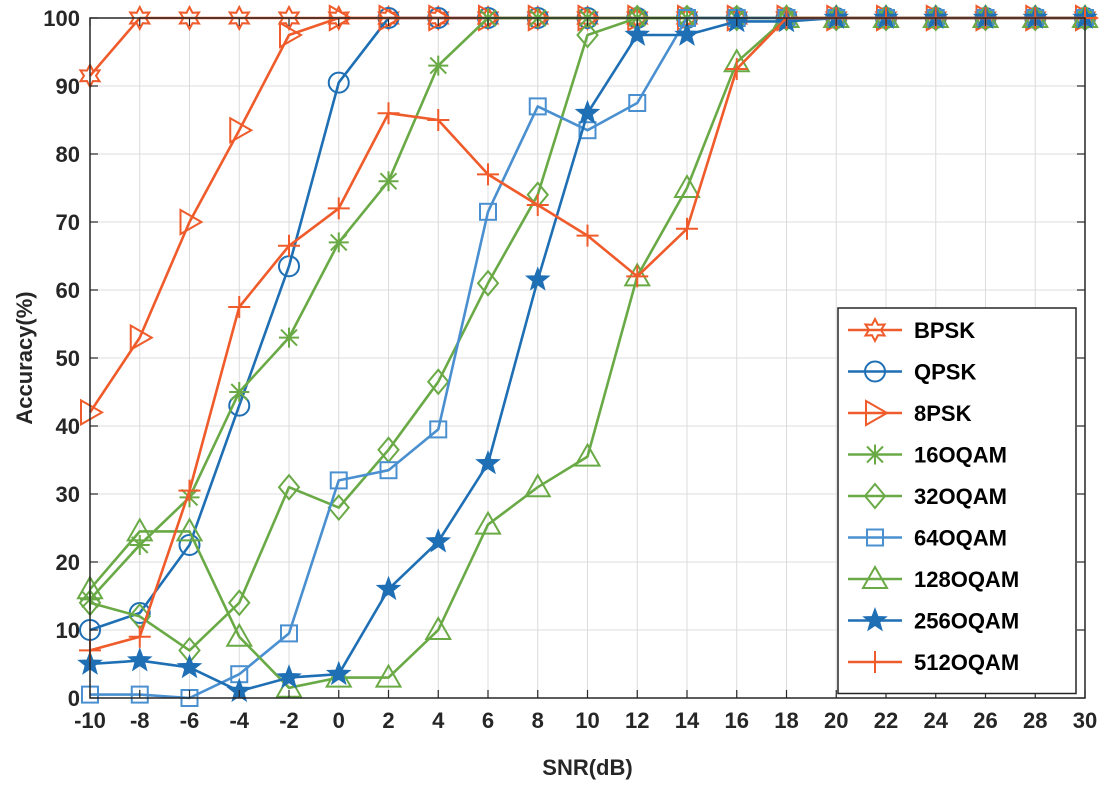 This screenshot has height=785, width=1105. What do you see at coordinates (438, 720) in the screenshot?
I see `x-tick-label: 4` at bounding box center [438, 720].